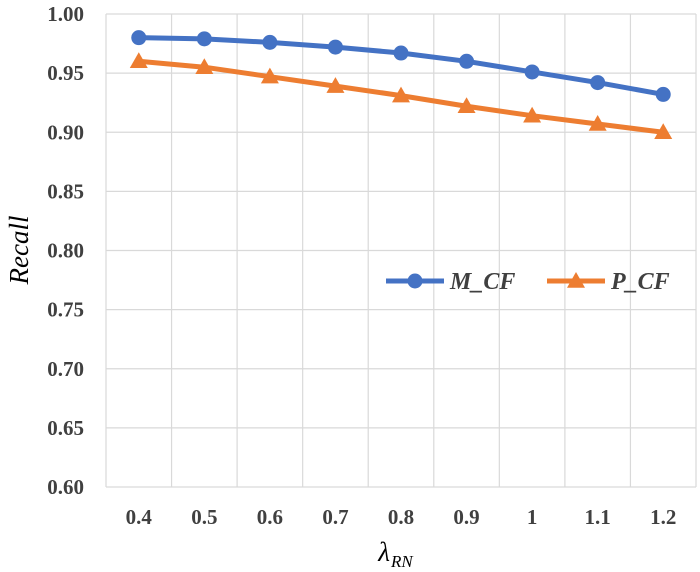 The height and width of the screenshot is (572, 700). I want to click on y-tick-label: 0.80, so click(65, 251).